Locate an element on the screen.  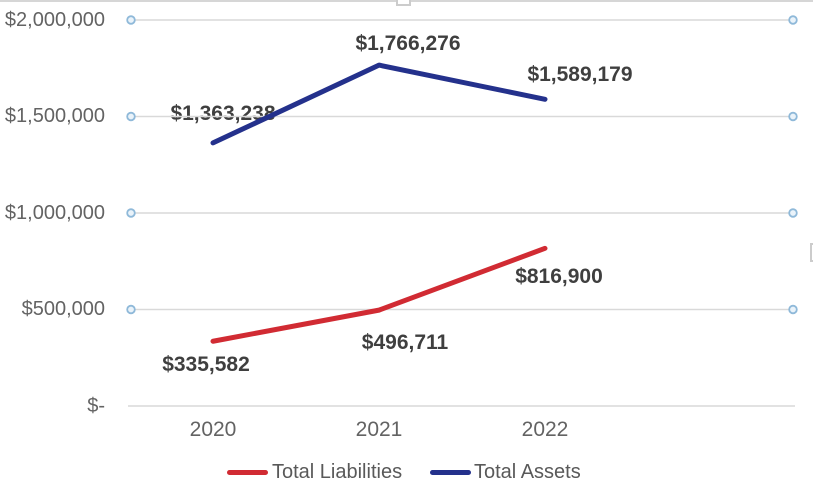
y-tick-label-2000000: $2,000,000 is located at coordinates (54, 20).